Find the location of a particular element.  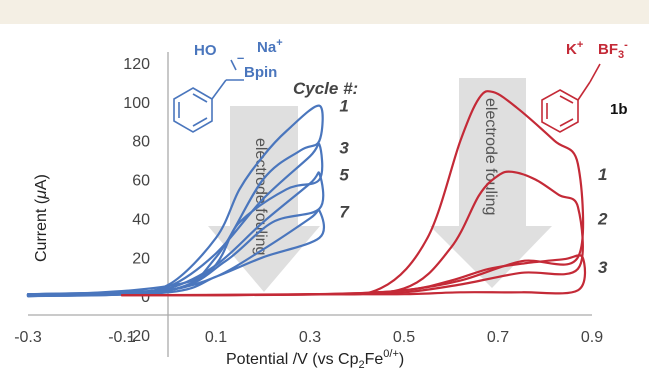

blue-bpin-label: Bpin is located at coordinates (260, 72).